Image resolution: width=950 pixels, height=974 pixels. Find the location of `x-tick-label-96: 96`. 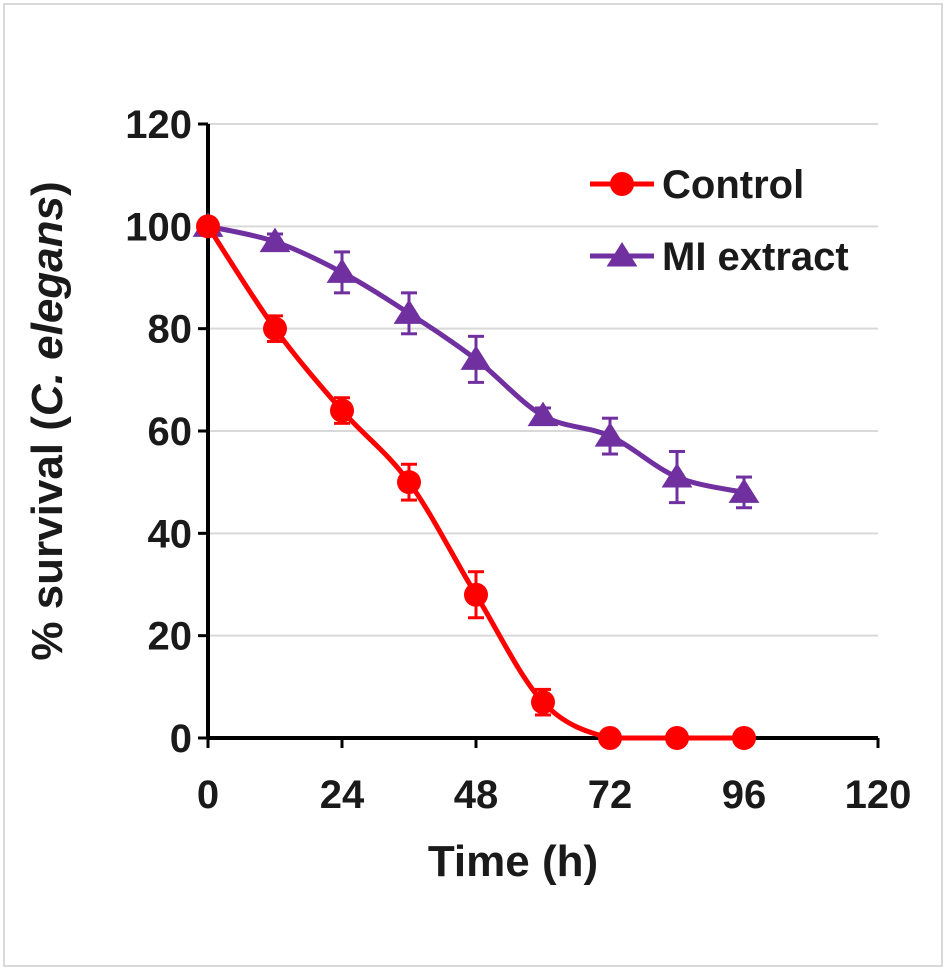

x-tick-label-96: 96 is located at coordinates (744, 795).